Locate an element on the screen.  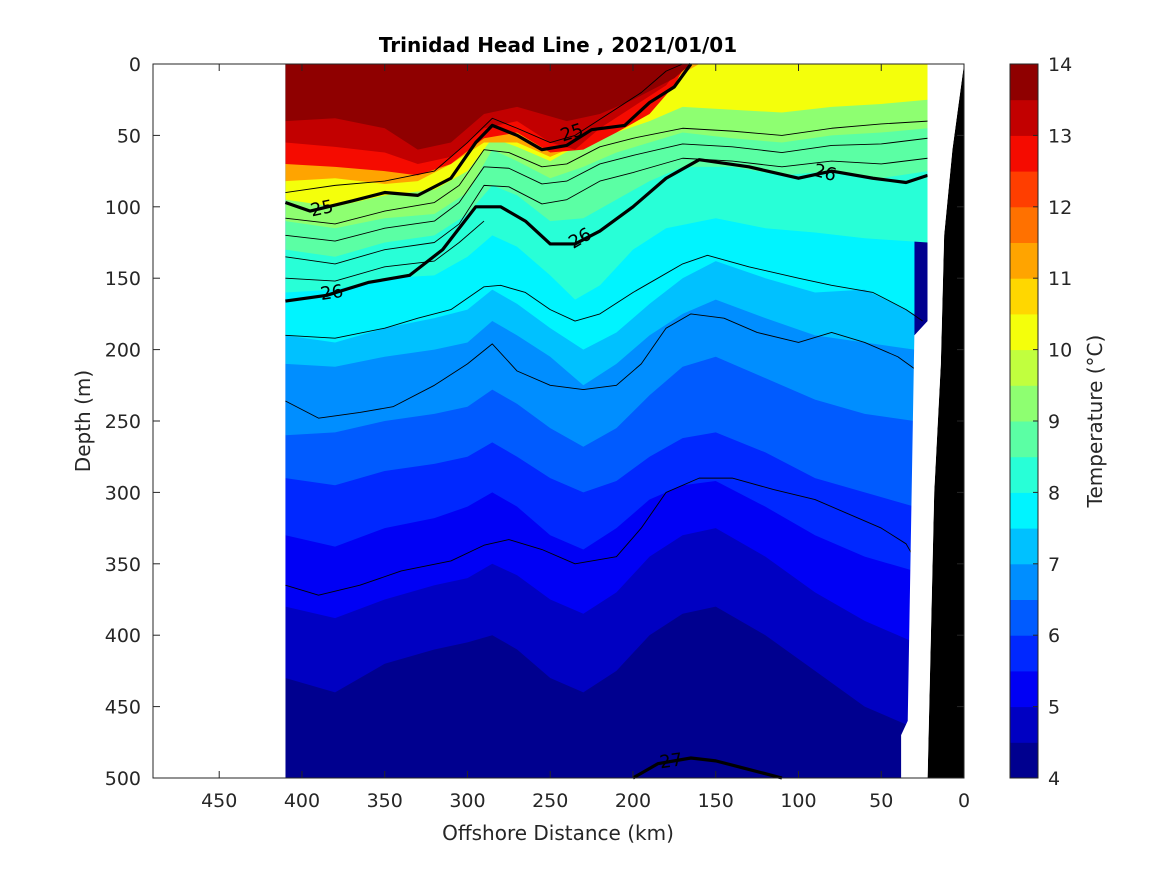
colorbar-tick-label: 12 is located at coordinates (1060, 208).